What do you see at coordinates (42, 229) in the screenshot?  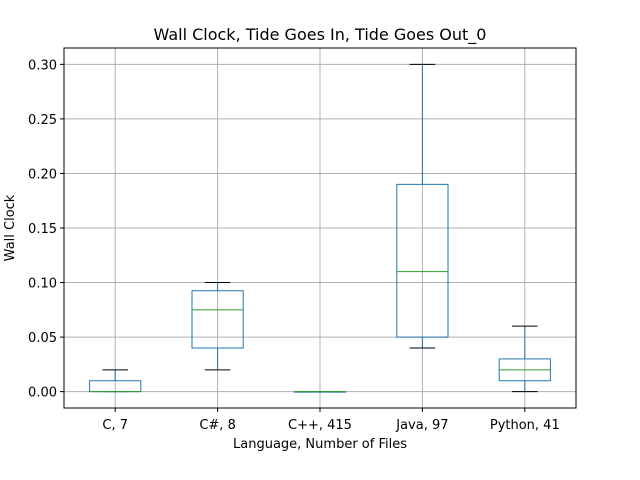 I see `y-tick-label: 0.15` at bounding box center [42, 229].